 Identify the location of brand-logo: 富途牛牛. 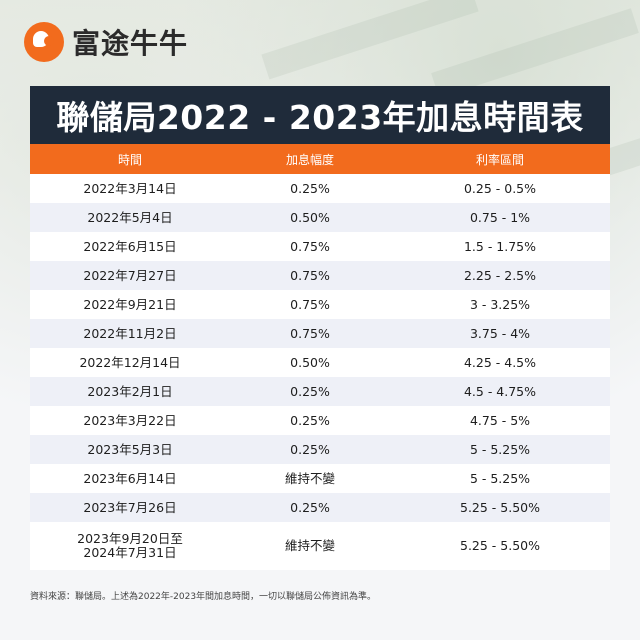
(106, 42).